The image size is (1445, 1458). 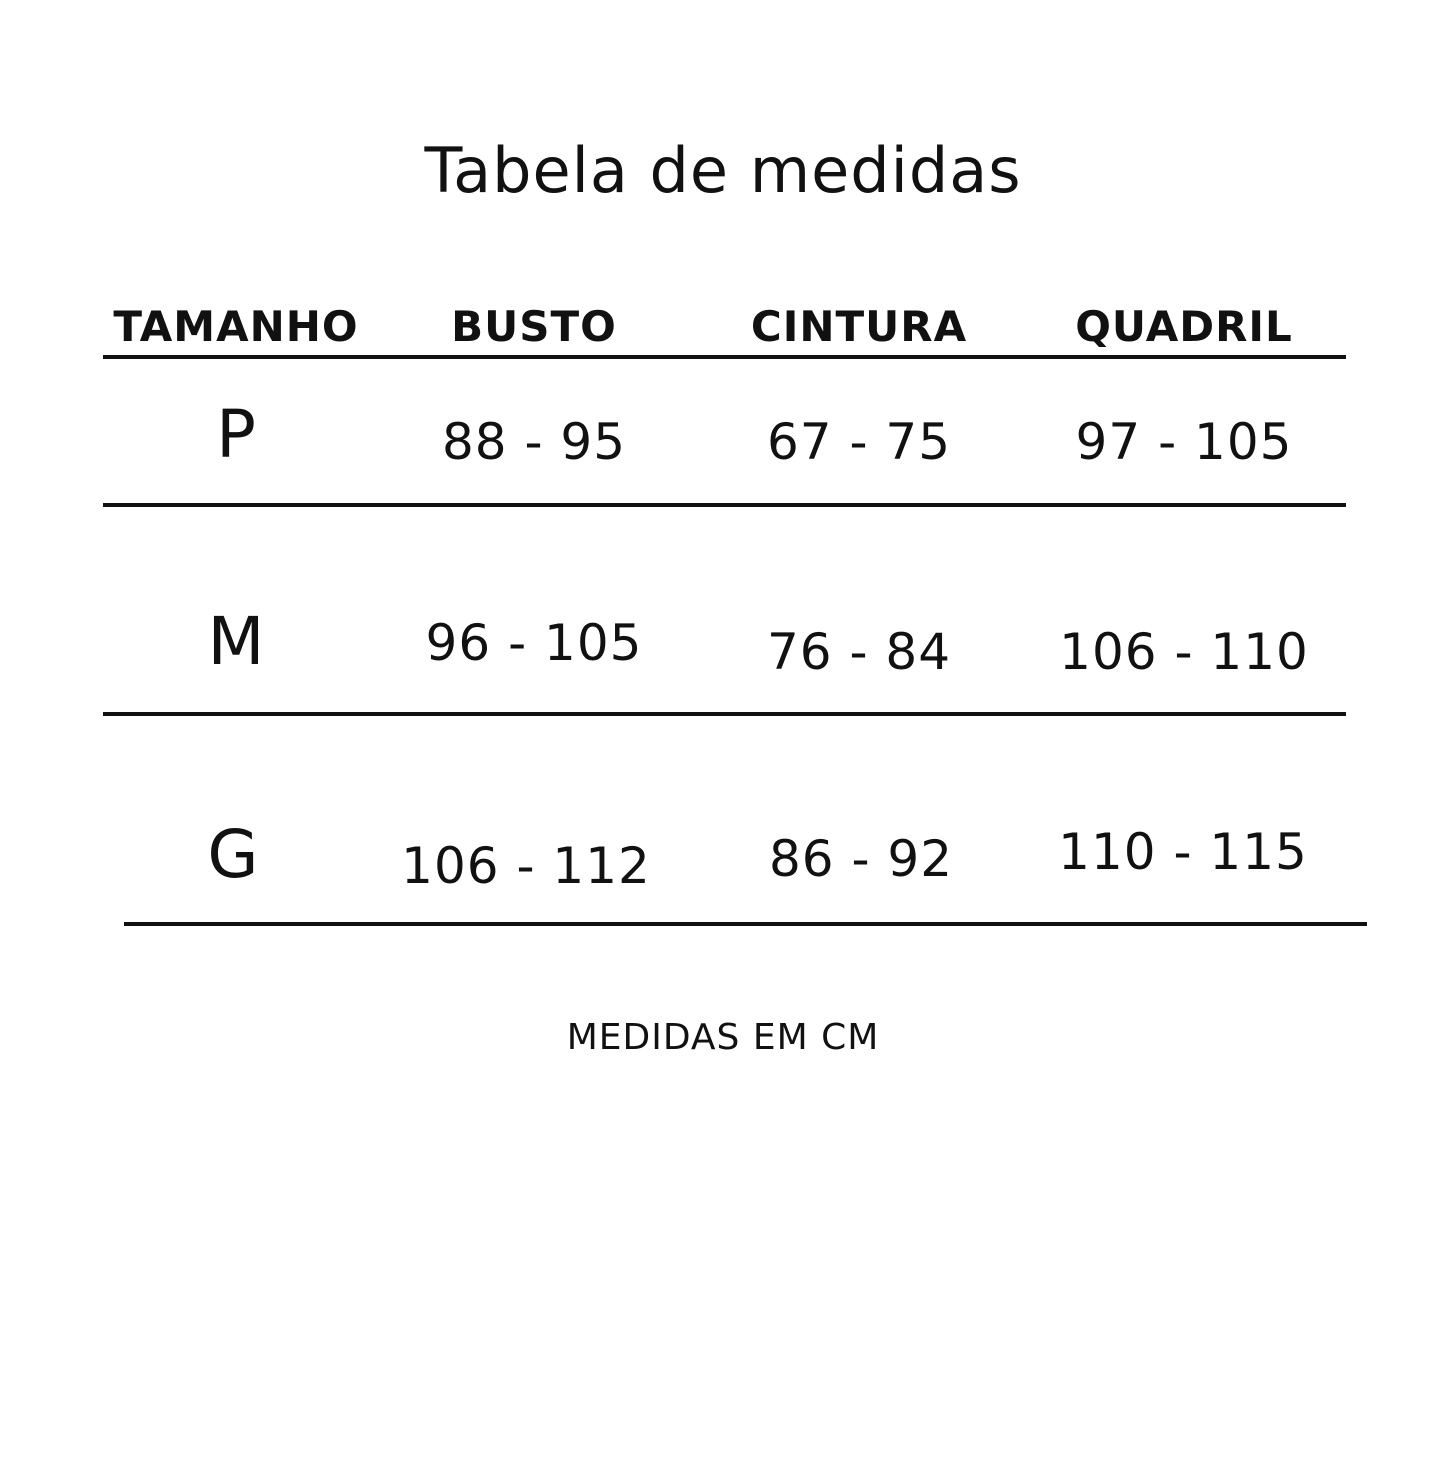 I want to click on size-g: G, so click(x=233, y=854).